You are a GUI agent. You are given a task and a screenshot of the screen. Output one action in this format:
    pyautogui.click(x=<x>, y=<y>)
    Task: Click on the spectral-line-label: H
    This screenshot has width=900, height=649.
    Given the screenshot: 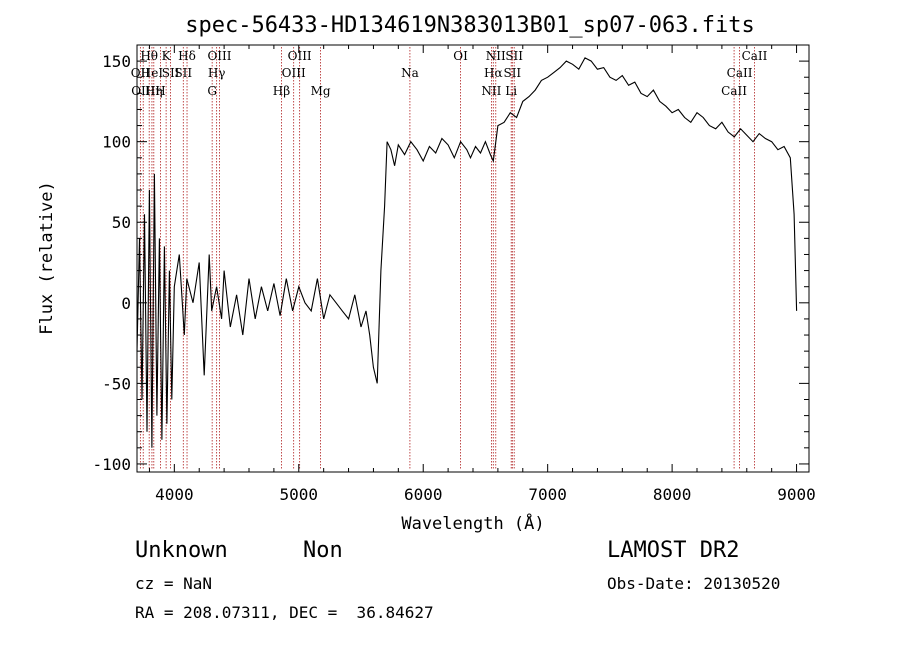 What is the action you would take?
    pyautogui.click(x=160, y=91)
    